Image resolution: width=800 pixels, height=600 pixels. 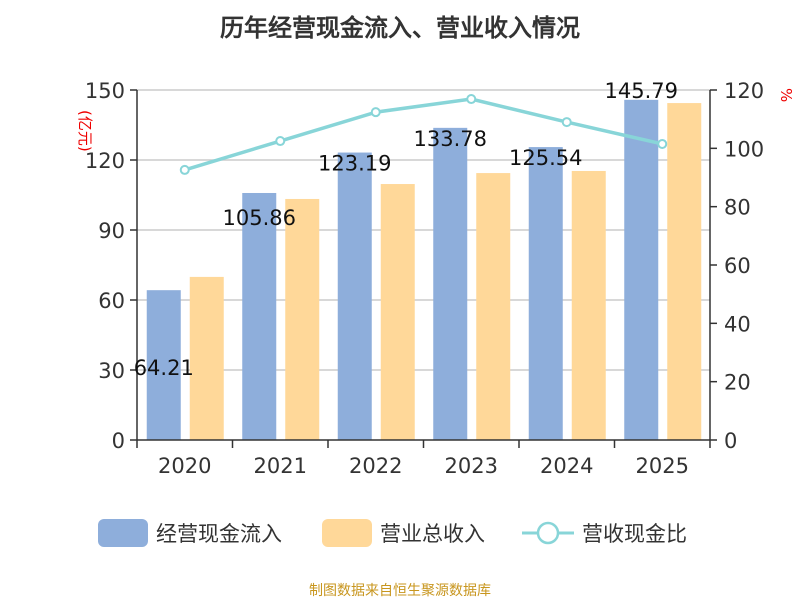 What do you see at coordinates (737, 208) in the screenshot?
I see `y-right-tick-label: 80` at bounding box center [737, 208].